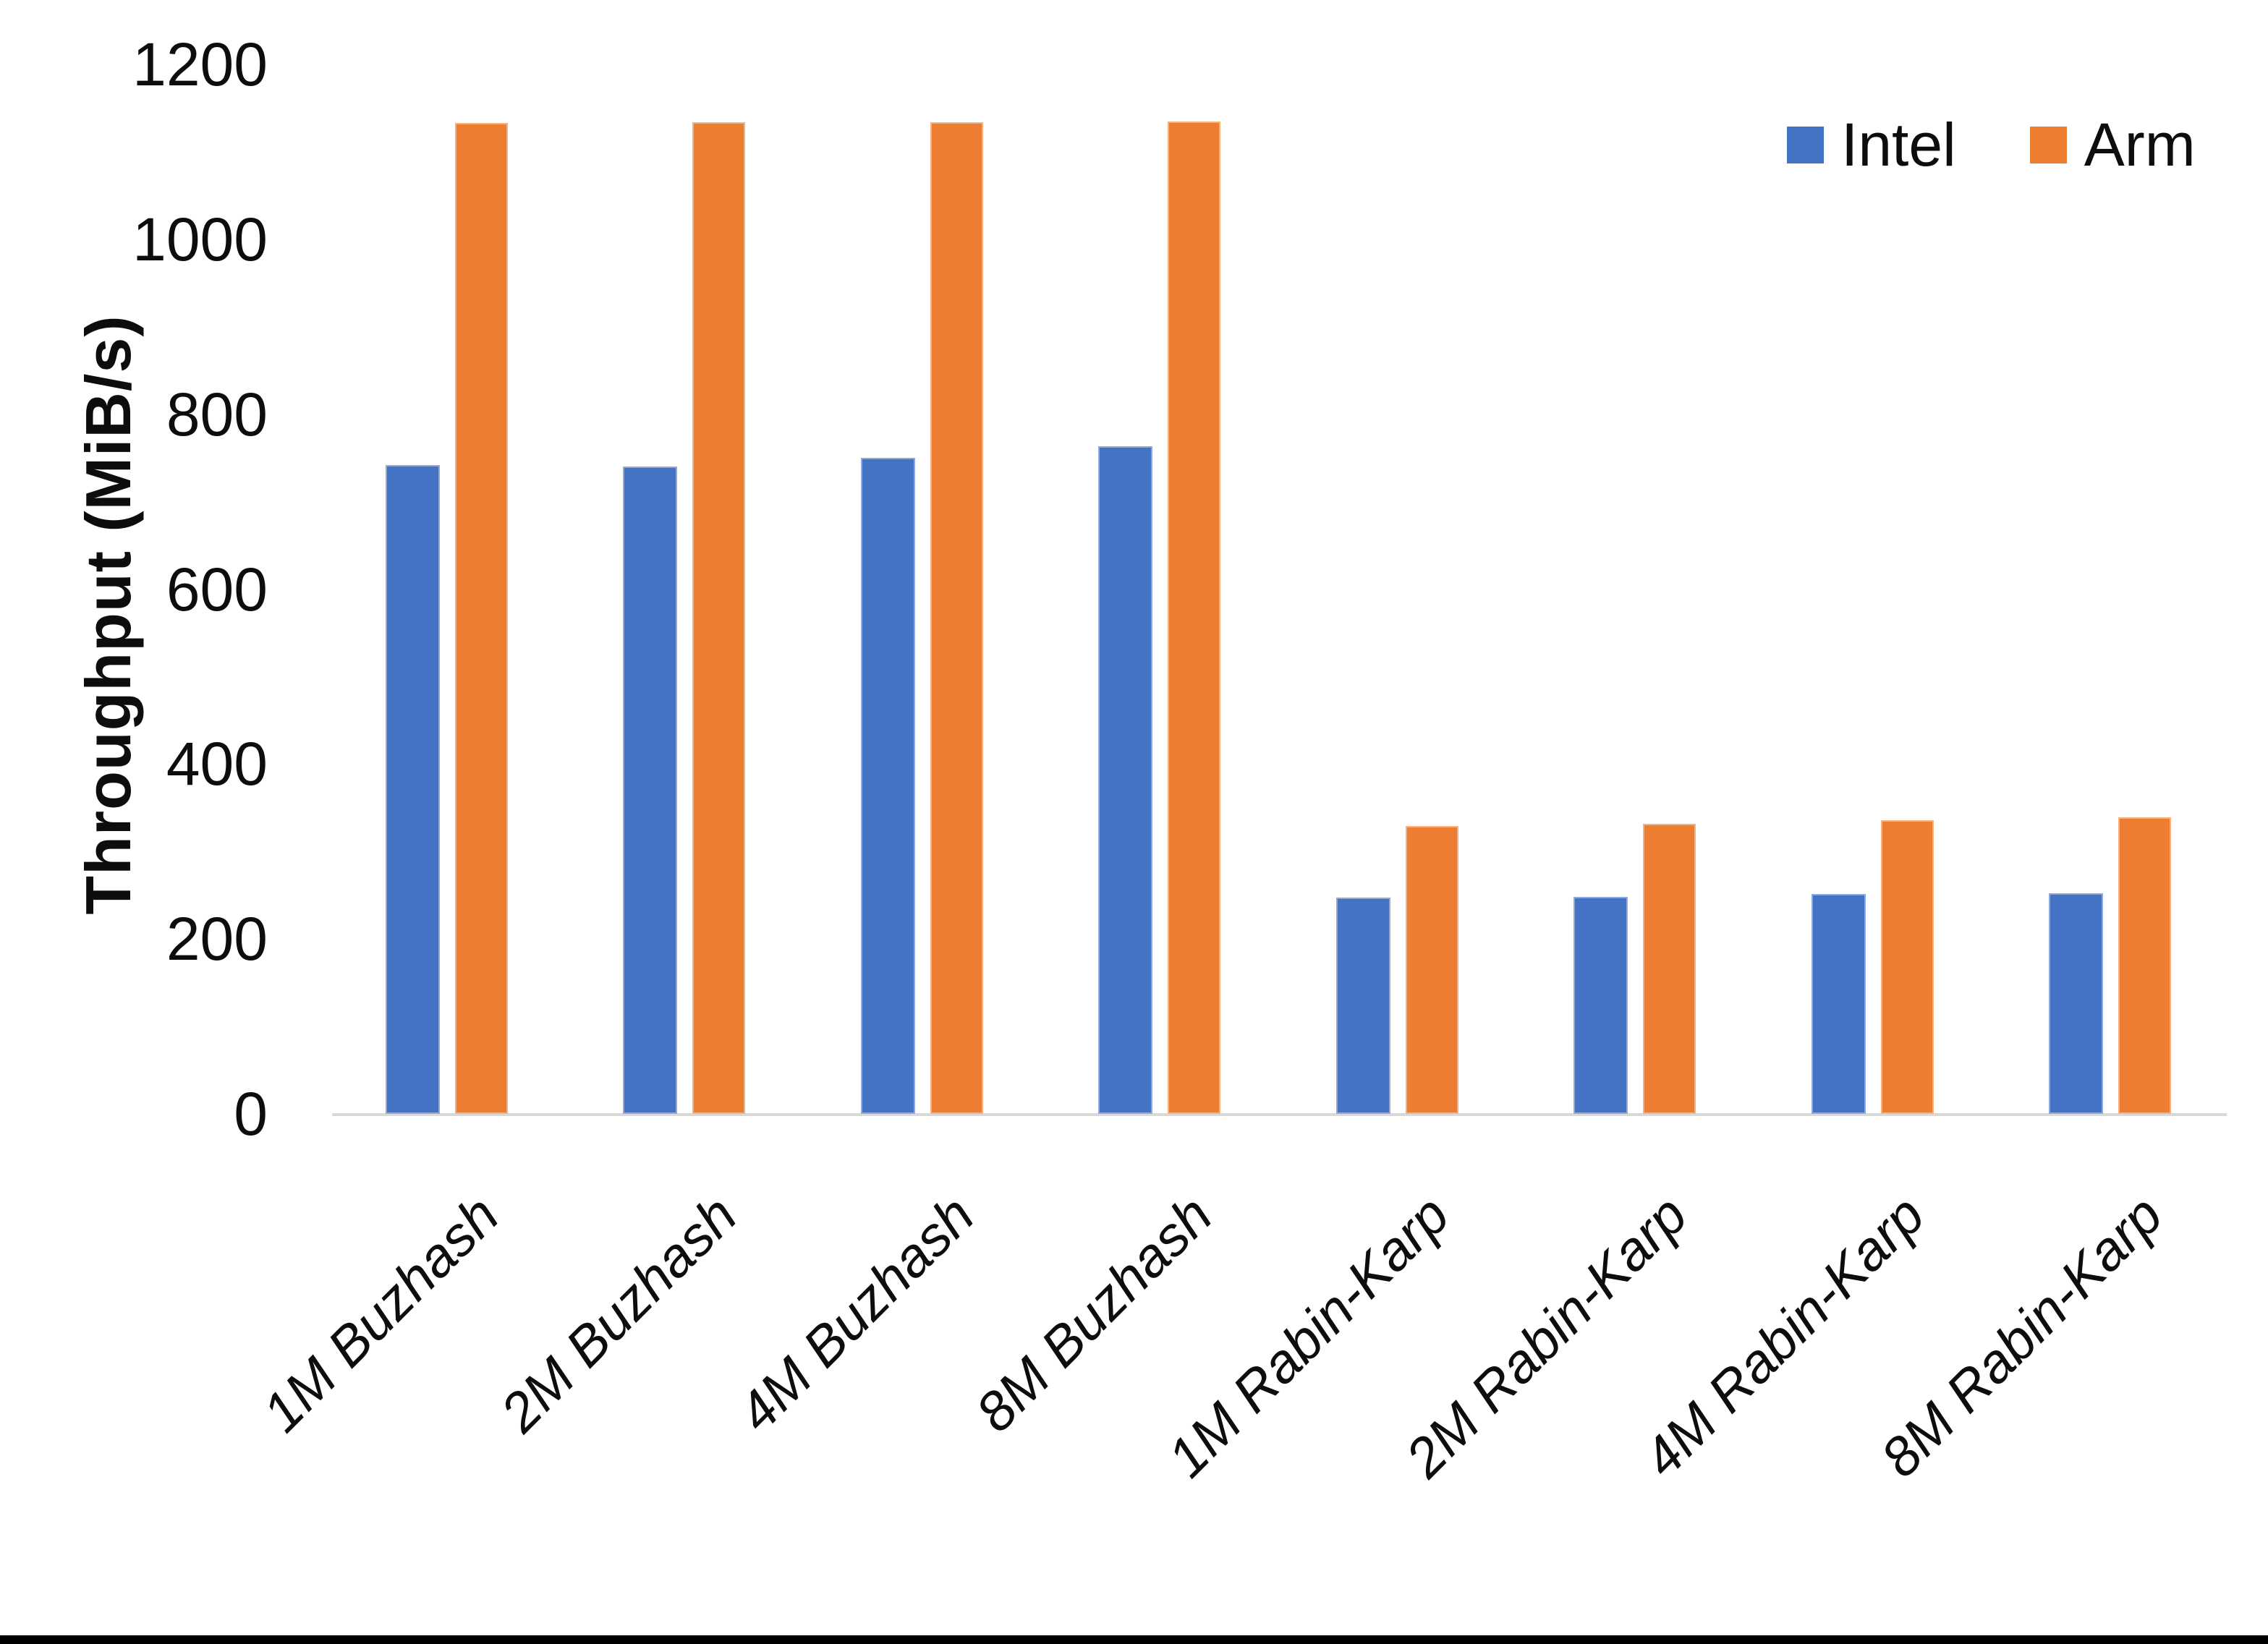 The height and width of the screenshot is (1644, 2268). Describe the element at coordinates (2048, 144) in the screenshot. I see `arm-series-swatch-icon` at that location.